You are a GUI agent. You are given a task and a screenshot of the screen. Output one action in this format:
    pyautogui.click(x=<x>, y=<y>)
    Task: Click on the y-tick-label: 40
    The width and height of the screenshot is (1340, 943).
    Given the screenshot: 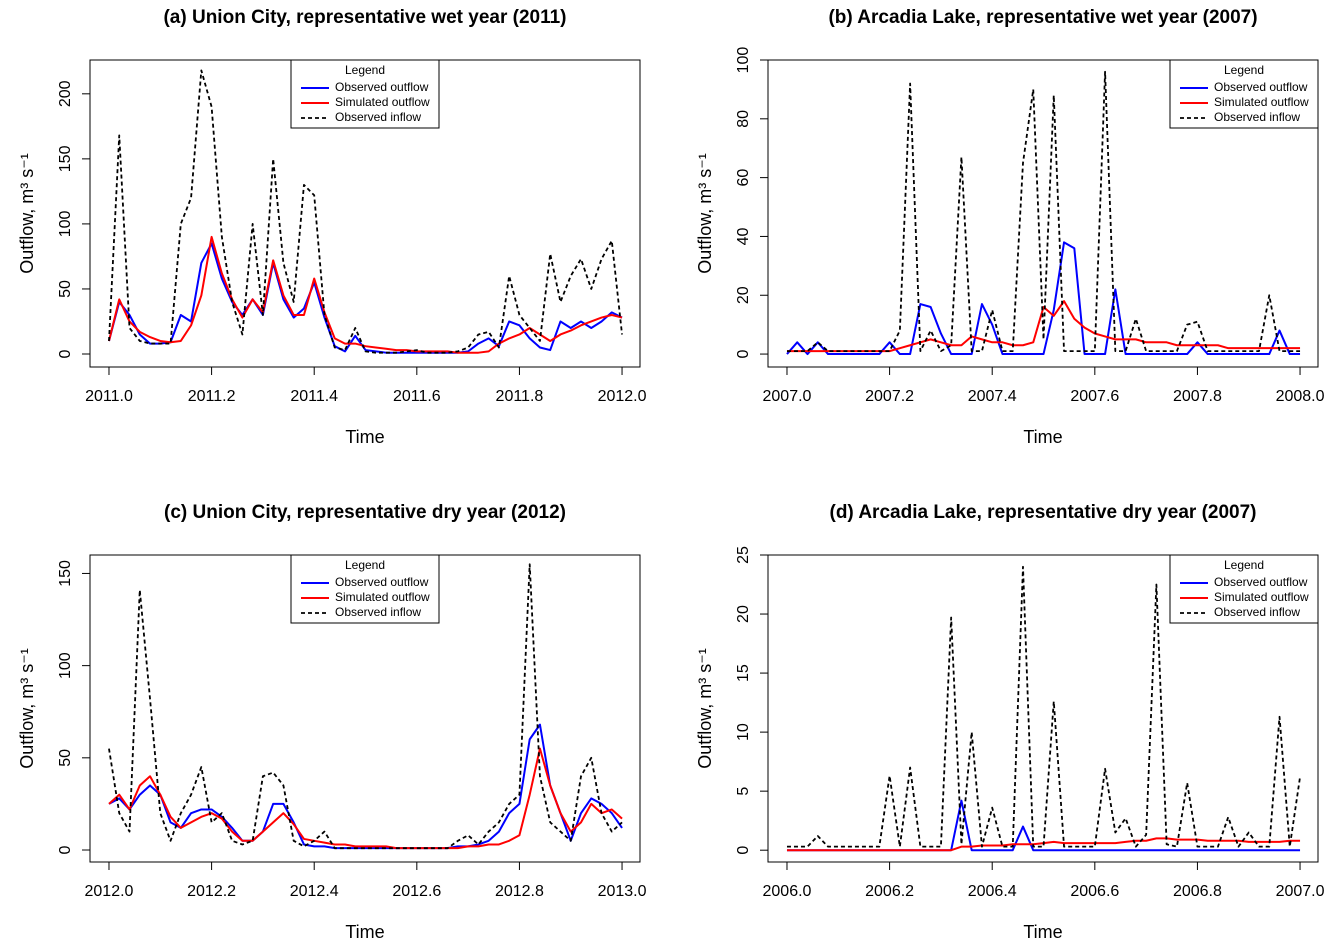 What is the action you would take?
    pyautogui.click(x=743, y=236)
    